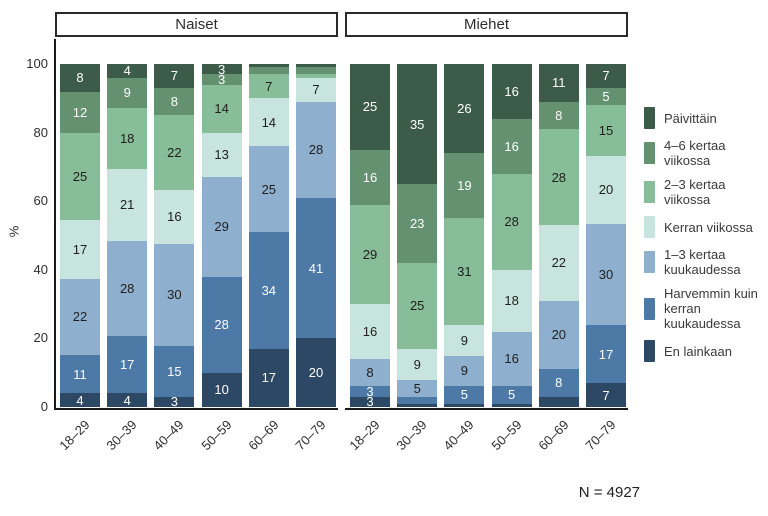 This screenshot has height=516, width=768. What do you see at coordinates (127, 139) in the screenshot?
I see `bar-segment-label: 18` at bounding box center [127, 139].